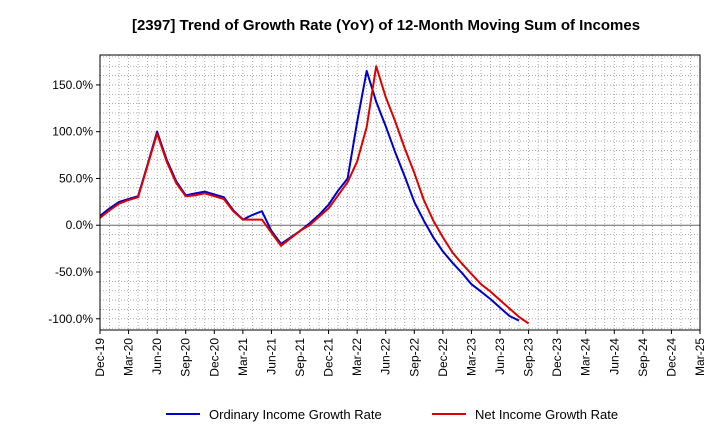 This screenshot has height=445, width=720. What do you see at coordinates (329, 357) in the screenshot?
I see `x-tick-label: Dec-21` at bounding box center [329, 357].